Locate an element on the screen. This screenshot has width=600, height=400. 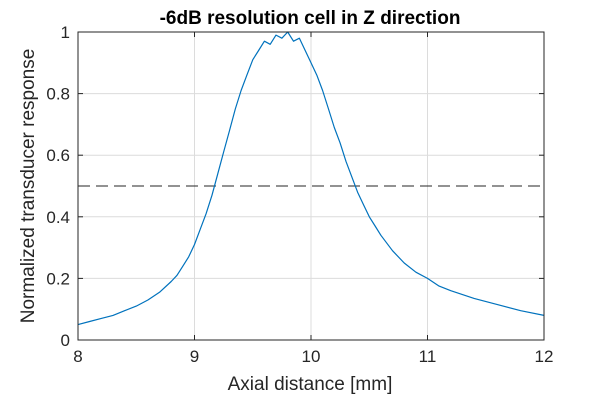
chart-title: -6dB resolution cell in Z direction is located at coordinates (310, 18).